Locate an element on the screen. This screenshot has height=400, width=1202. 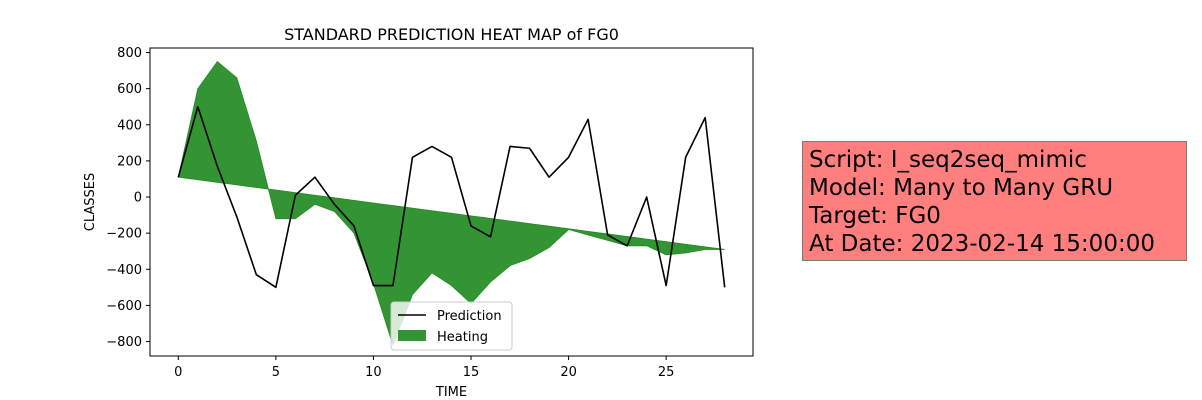
x-tick-label: 15 is located at coordinates (471, 372).